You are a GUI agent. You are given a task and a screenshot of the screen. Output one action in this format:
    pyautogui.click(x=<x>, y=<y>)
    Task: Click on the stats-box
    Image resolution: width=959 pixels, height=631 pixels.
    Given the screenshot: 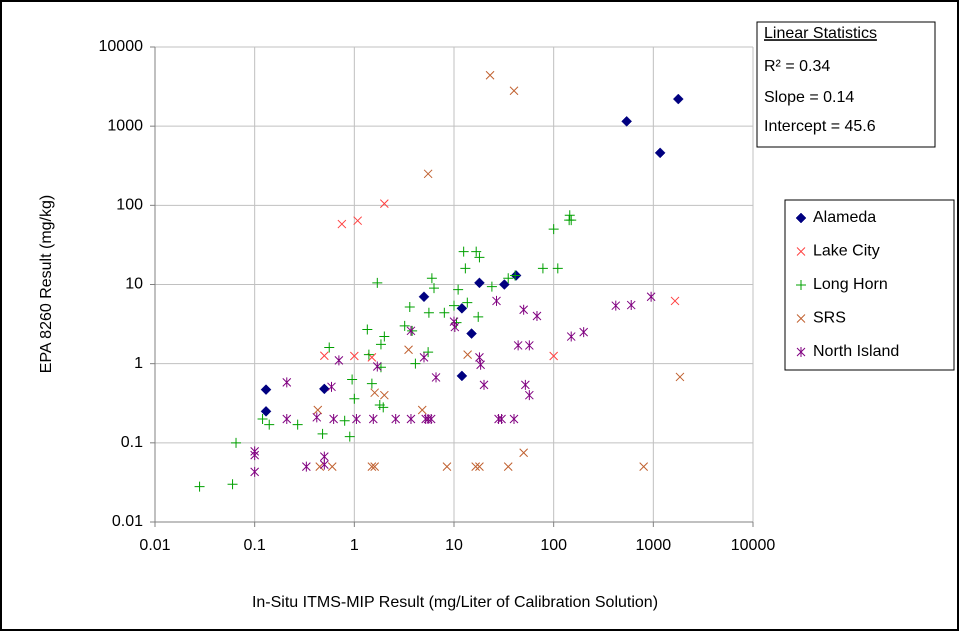 What is the action you would take?
    pyautogui.click(x=846, y=84)
    